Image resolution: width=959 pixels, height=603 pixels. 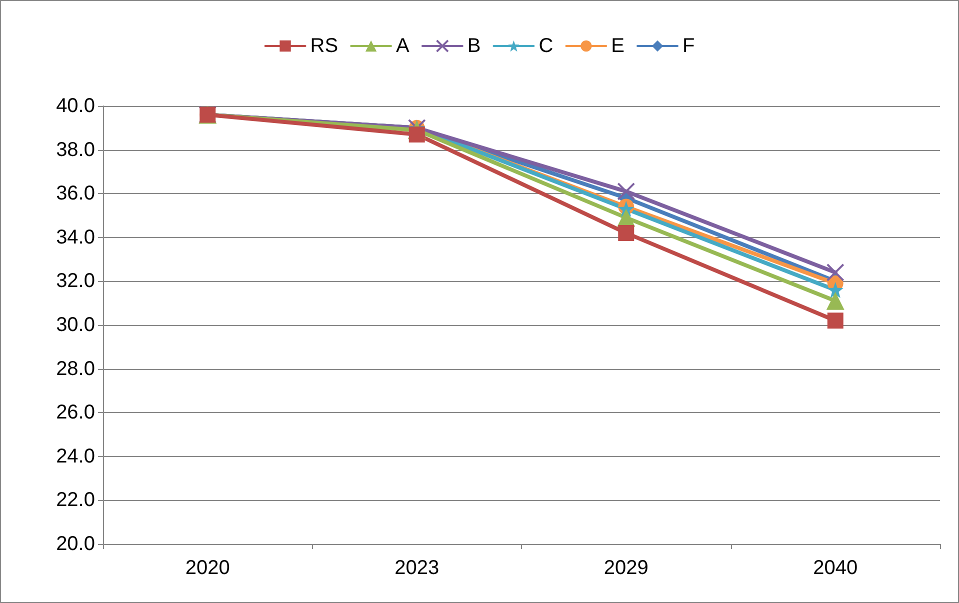 What do you see at coordinates (75, 544) in the screenshot?
I see `y-tick-label: 20.0` at bounding box center [75, 544].